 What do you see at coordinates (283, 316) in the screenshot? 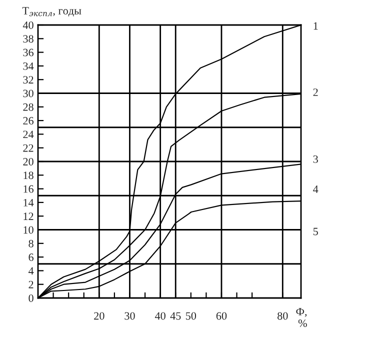
I see `x-tick-label: 80` at bounding box center [283, 316].